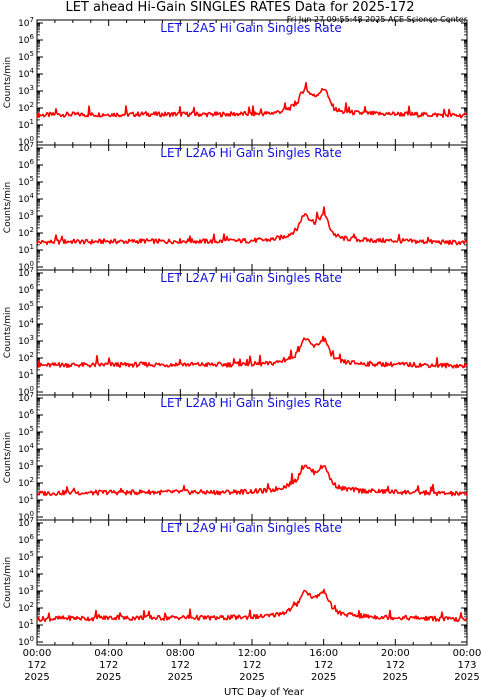  What do you see at coordinates (250, 403) in the screenshot?
I see `panel-title: LET L2A8 Hi Gain Singles Rate` at bounding box center [250, 403].